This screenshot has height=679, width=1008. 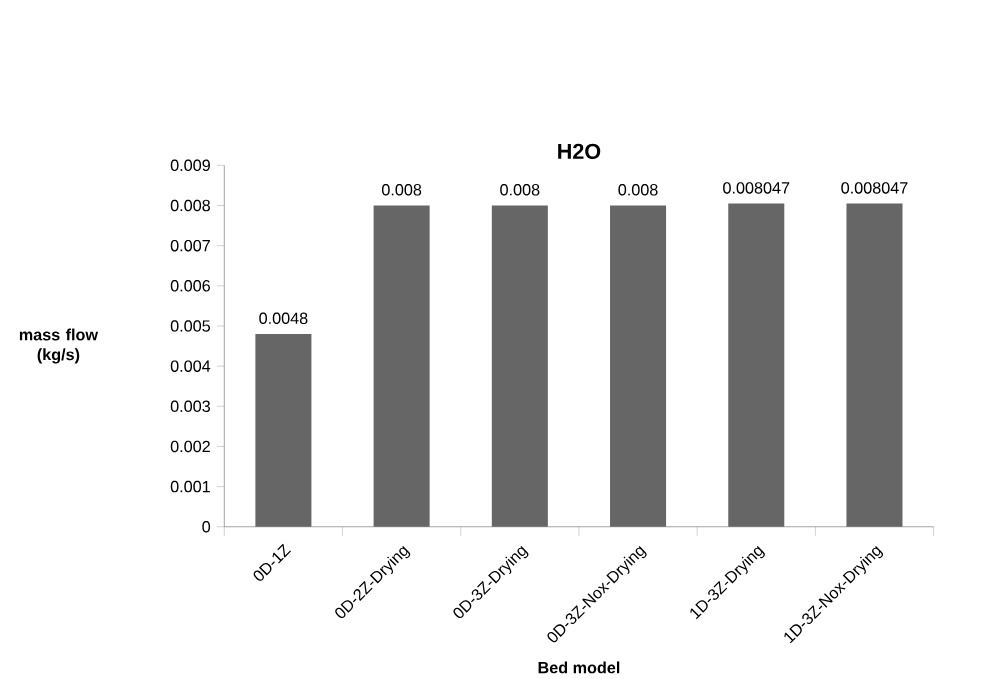 I want to click on y-tick-label: 0, so click(x=206, y=526).